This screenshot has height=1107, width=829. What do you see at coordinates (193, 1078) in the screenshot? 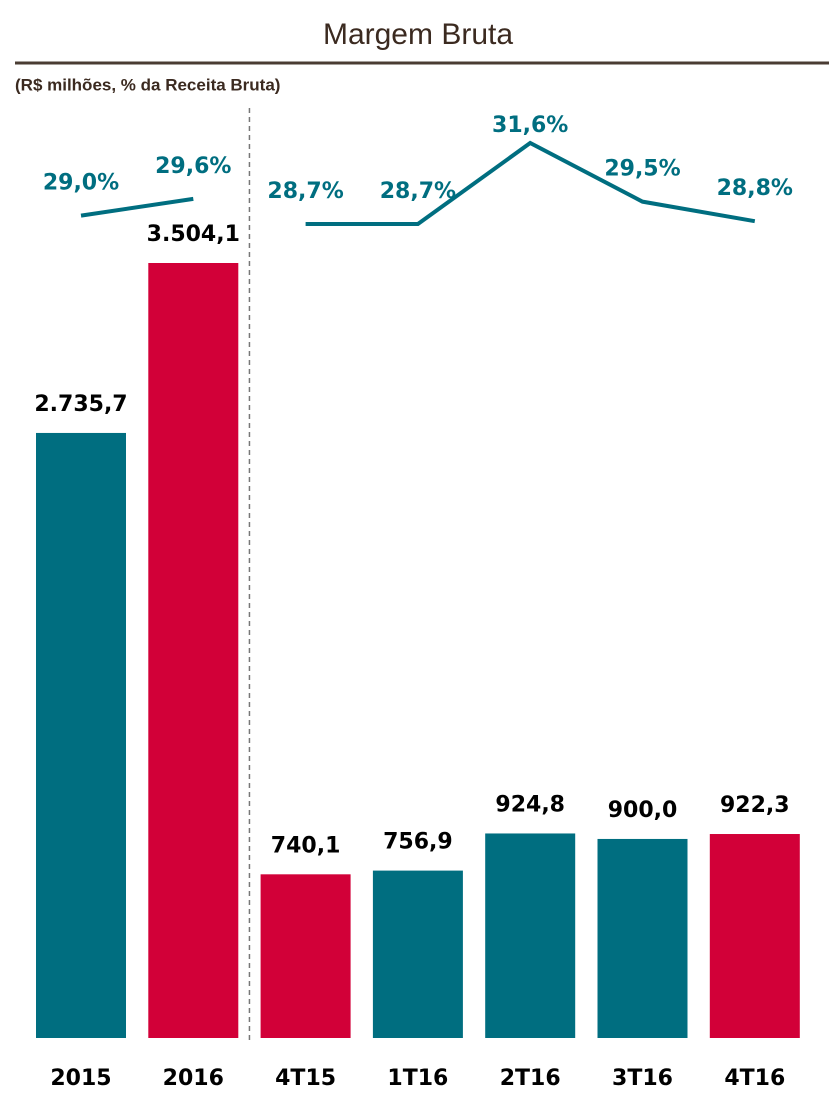
I see `x-tick-label: 2016` at bounding box center [193, 1078].